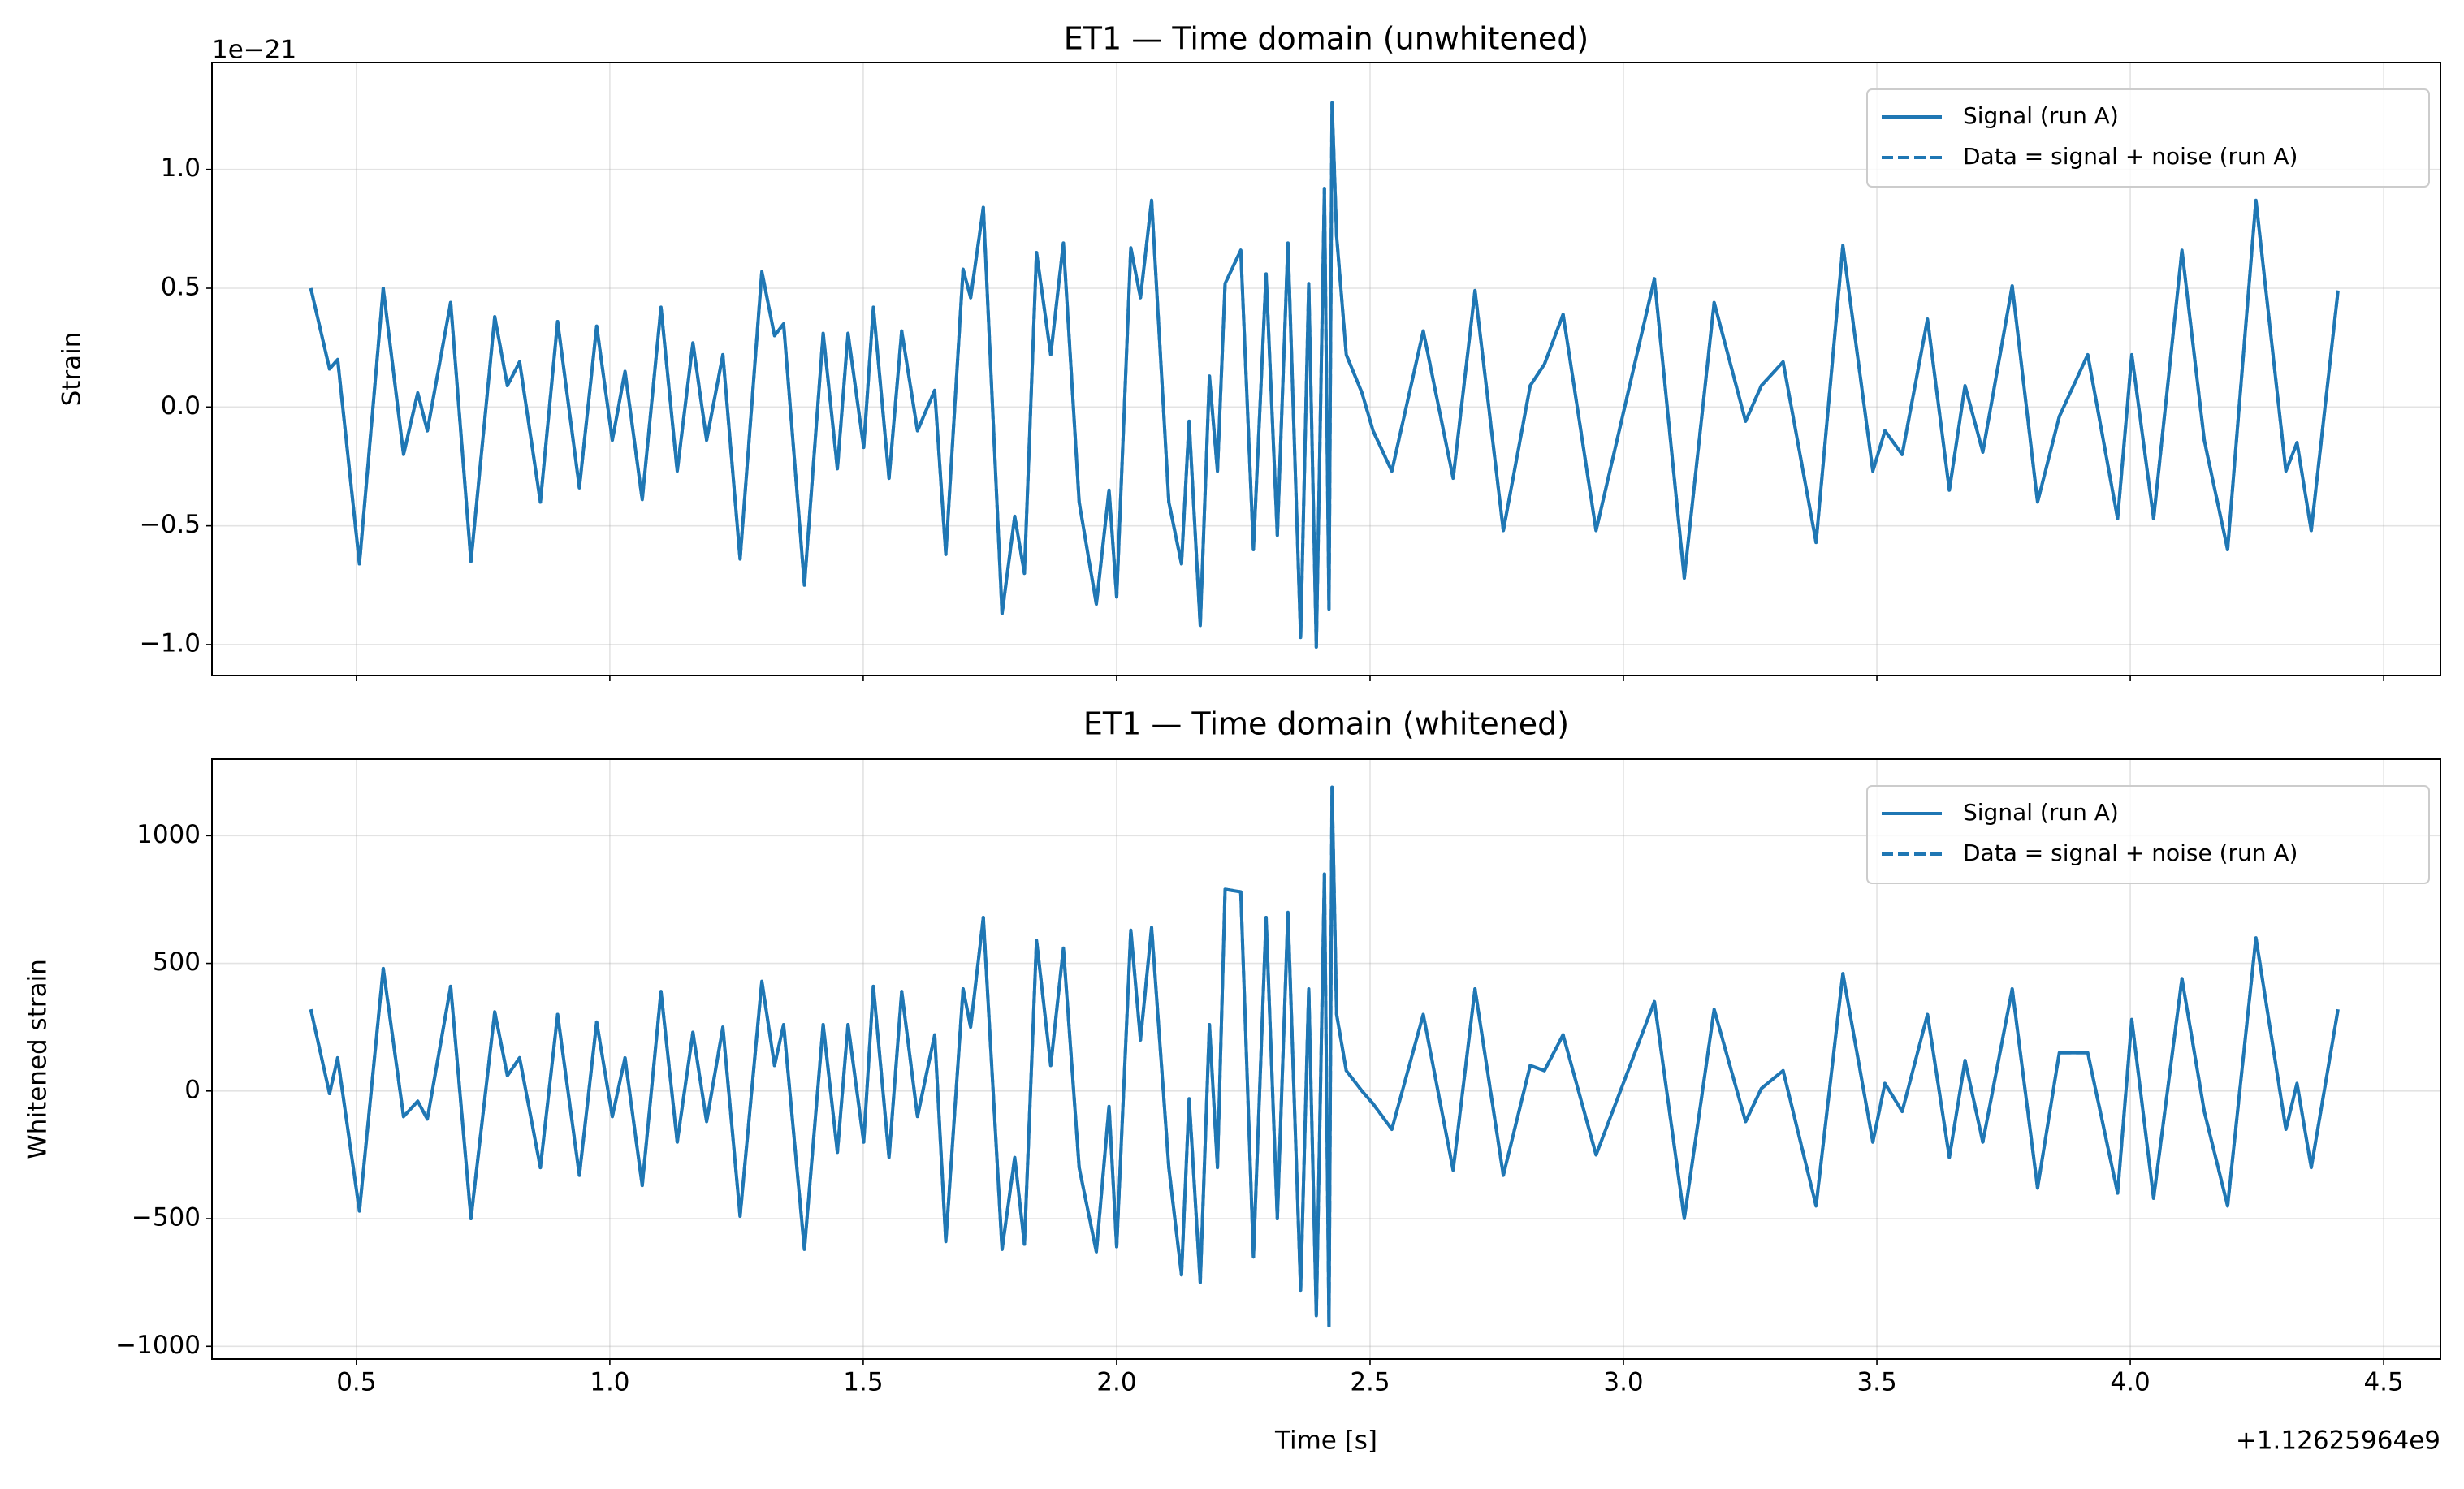  I want to click on y-axis-label: Strain, so click(72, 369).